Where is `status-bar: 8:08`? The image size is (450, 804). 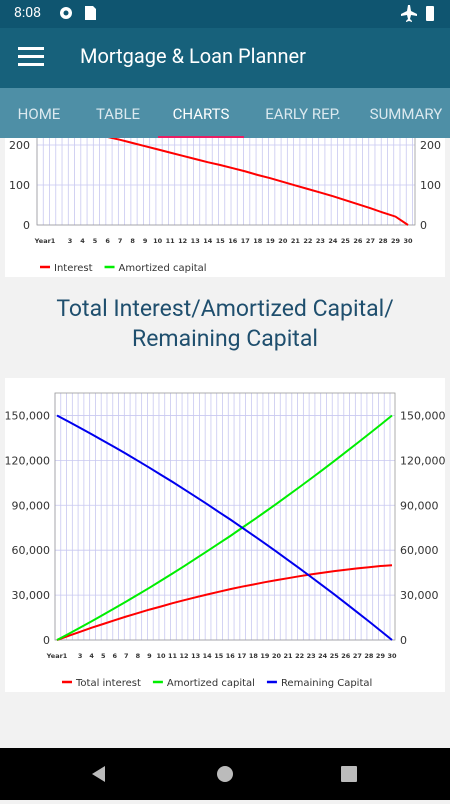
status-bar: 8:08 is located at coordinates (225, 14).